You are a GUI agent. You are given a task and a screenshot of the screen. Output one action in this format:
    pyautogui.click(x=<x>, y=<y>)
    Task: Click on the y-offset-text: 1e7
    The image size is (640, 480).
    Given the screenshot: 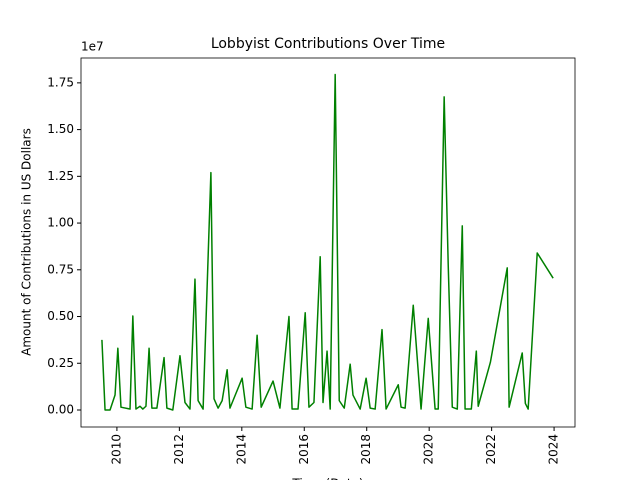 What is the action you would take?
    pyautogui.click(x=92, y=47)
    